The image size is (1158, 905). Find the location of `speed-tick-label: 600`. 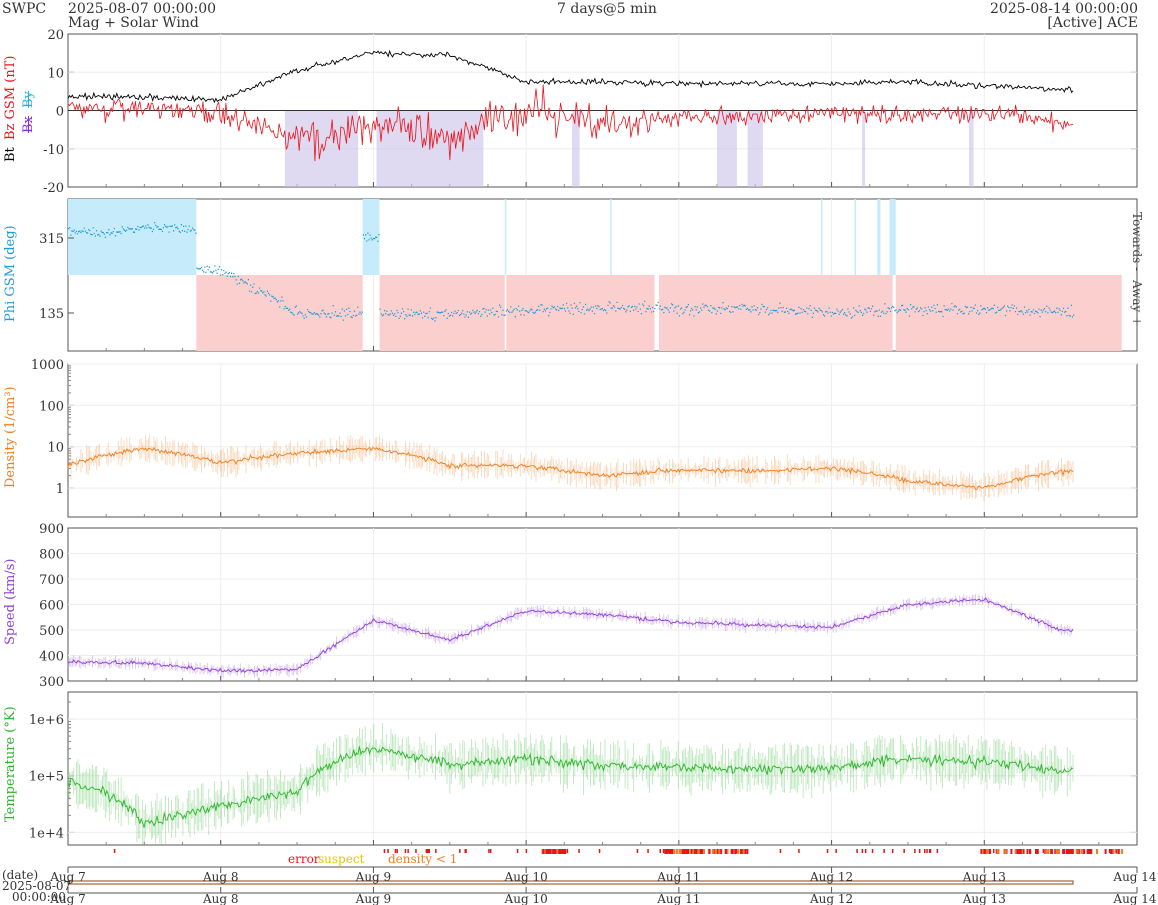

speed-tick-label: 600 is located at coordinates (51, 606).